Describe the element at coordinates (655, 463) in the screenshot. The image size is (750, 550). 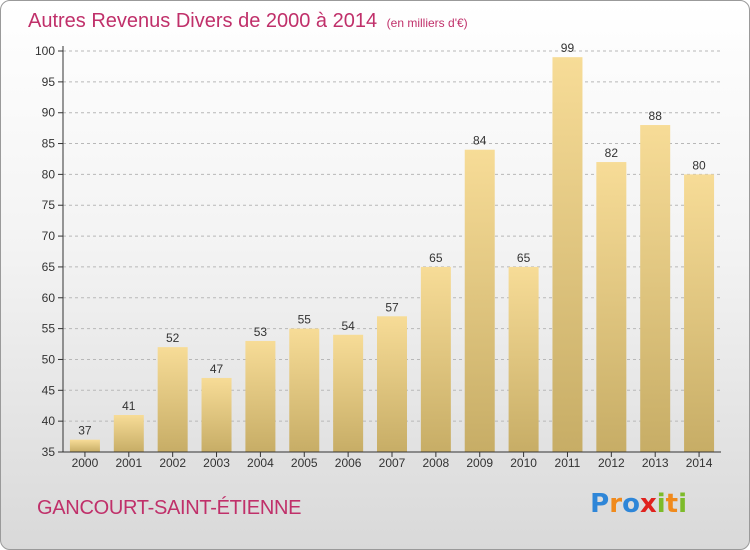
I see `x-tick-label: 2013` at that location.